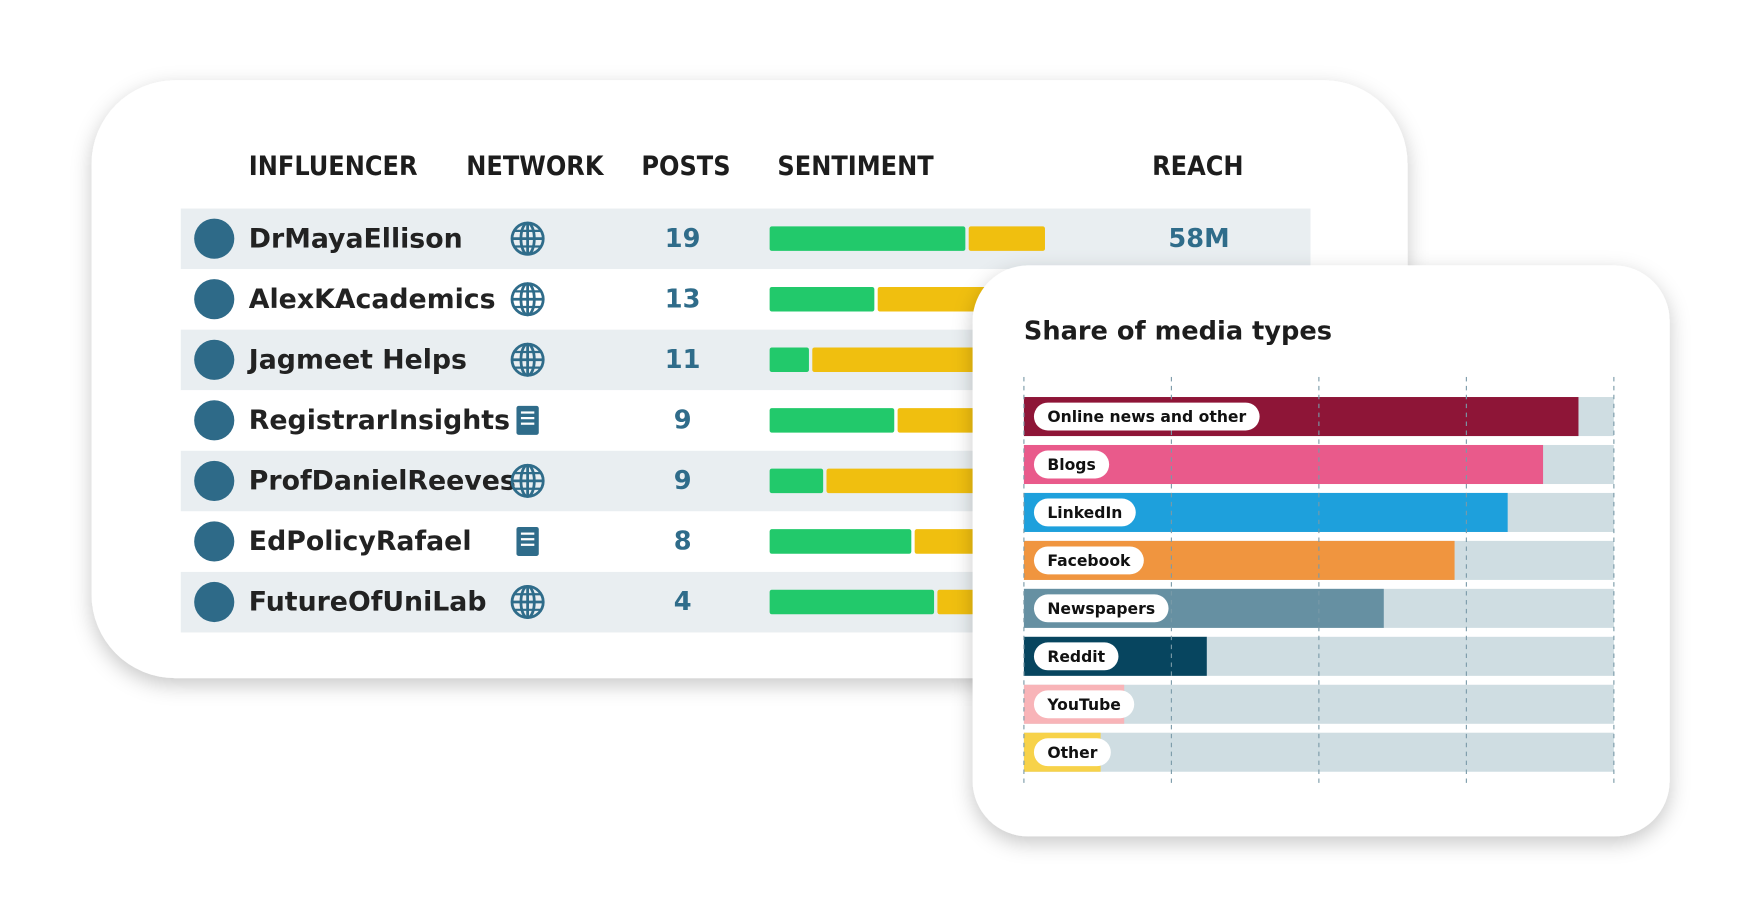 The image size is (1740, 900). I want to click on category-label: Other, so click(1072, 753).